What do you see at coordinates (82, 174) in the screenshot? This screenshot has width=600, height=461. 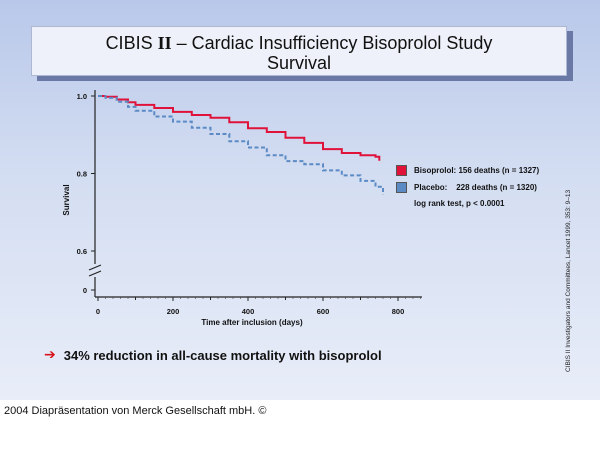 I see `y-tick-label: 0.8` at bounding box center [82, 174].